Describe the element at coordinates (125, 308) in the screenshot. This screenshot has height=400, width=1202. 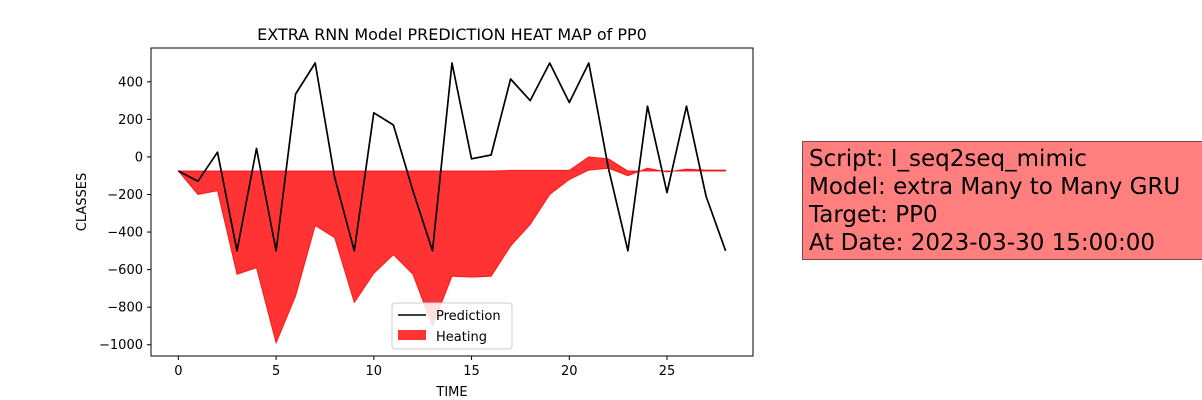
I see `y-tick-label: −800` at that location.